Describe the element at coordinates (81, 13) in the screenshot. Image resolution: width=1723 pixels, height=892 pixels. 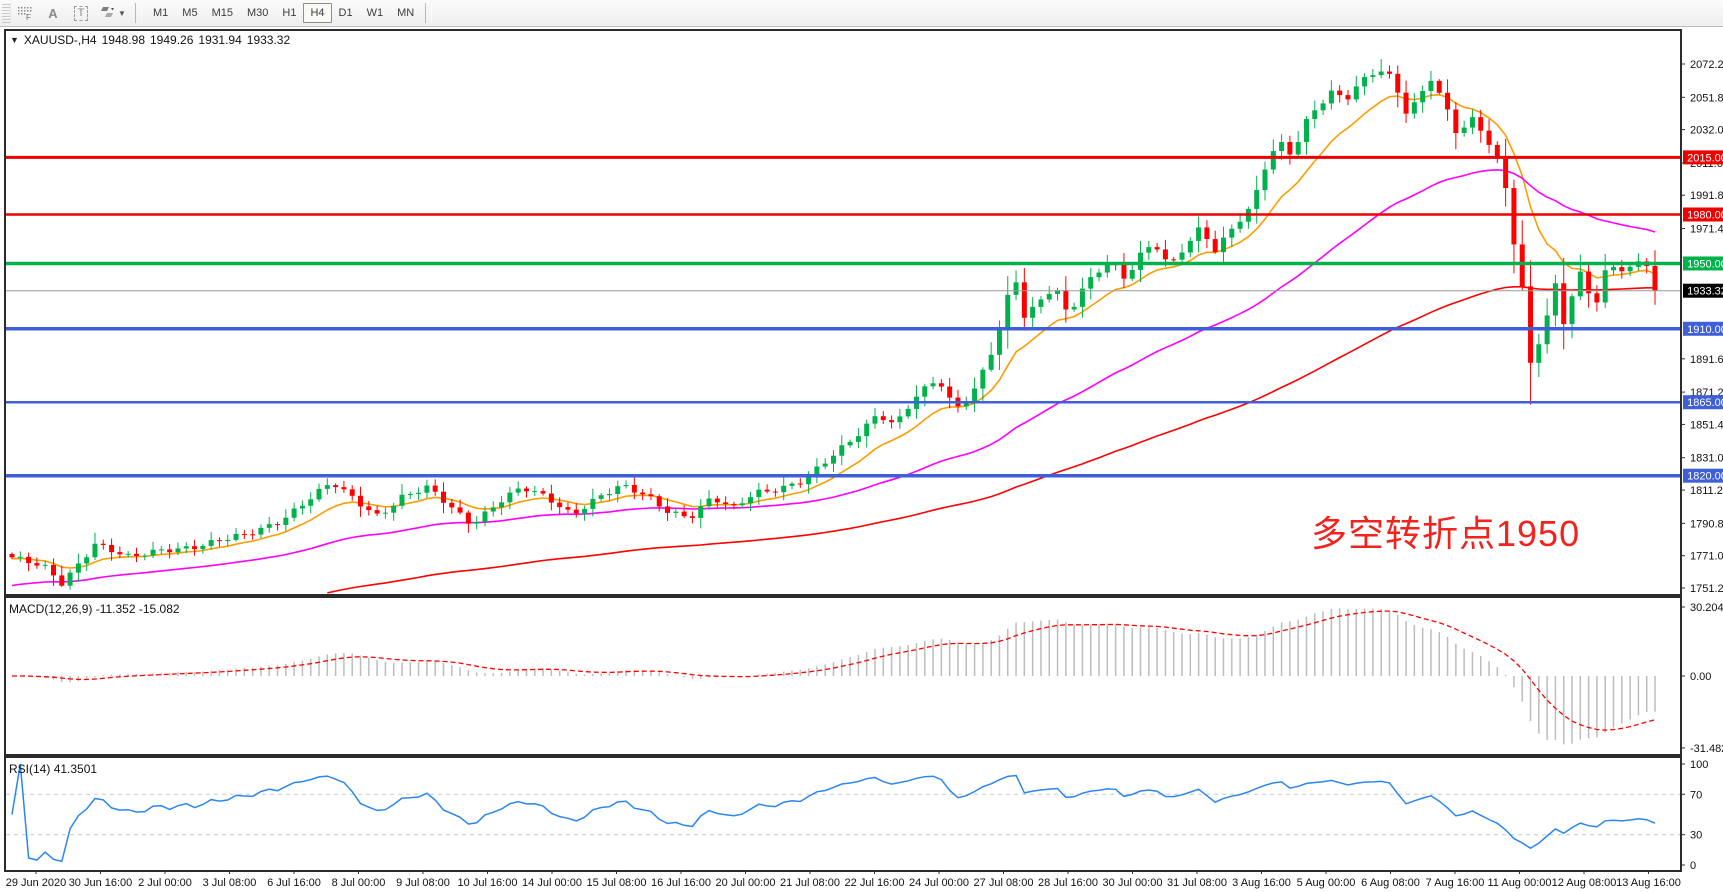
I see `text-box-tool-button: T` at that location.